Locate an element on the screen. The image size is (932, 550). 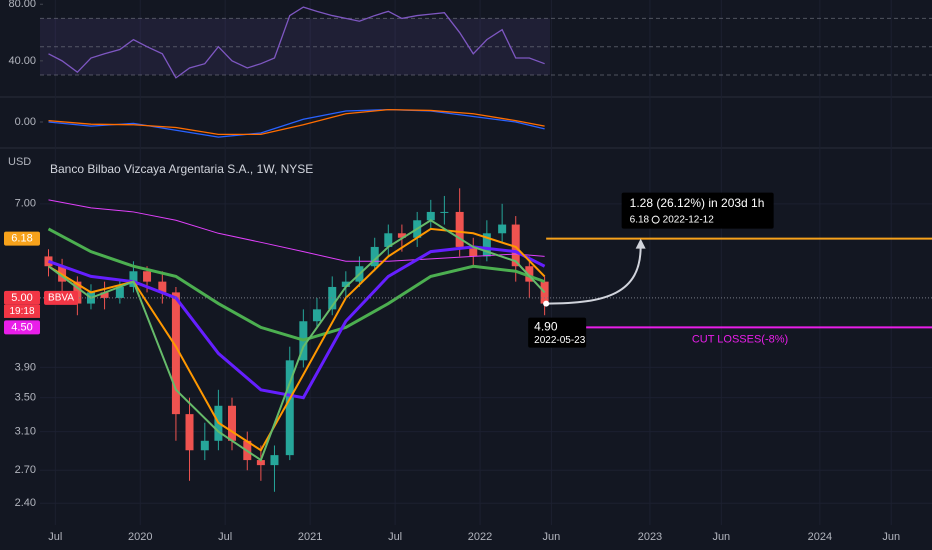
projection-arrow is located at coordinates (594, 275).